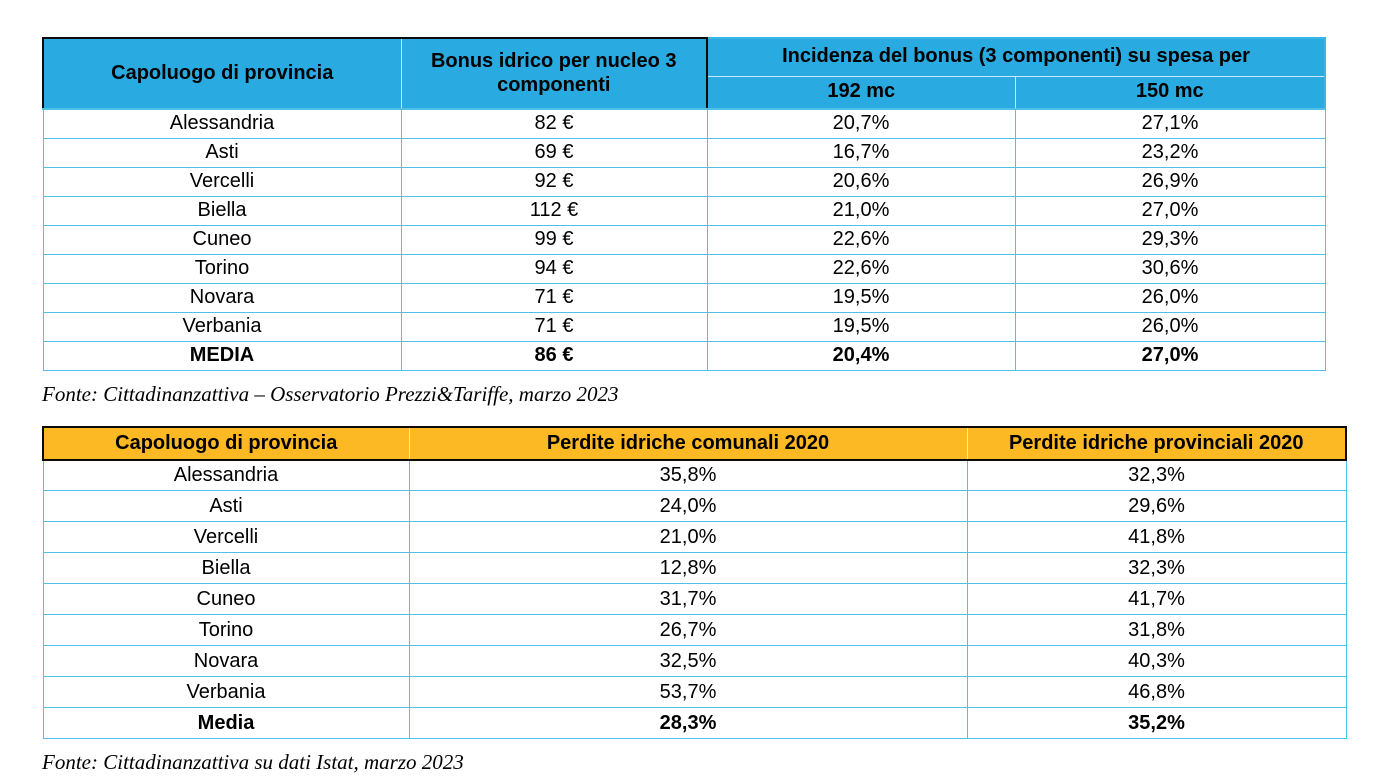 Image resolution: width=1388 pixels, height=784 pixels. I want to click on bonus-cell: 94 €, so click(554, 268).